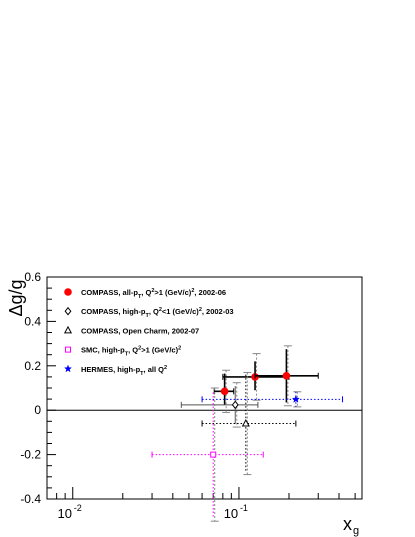 The width and height of the screenshot is (415, 537). I want to click on y-tick-label: -0.4, so click(30, 499).